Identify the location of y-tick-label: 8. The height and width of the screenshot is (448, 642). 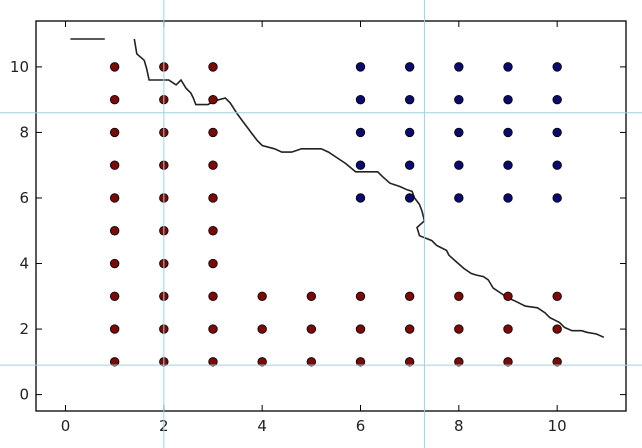
(24, 132).